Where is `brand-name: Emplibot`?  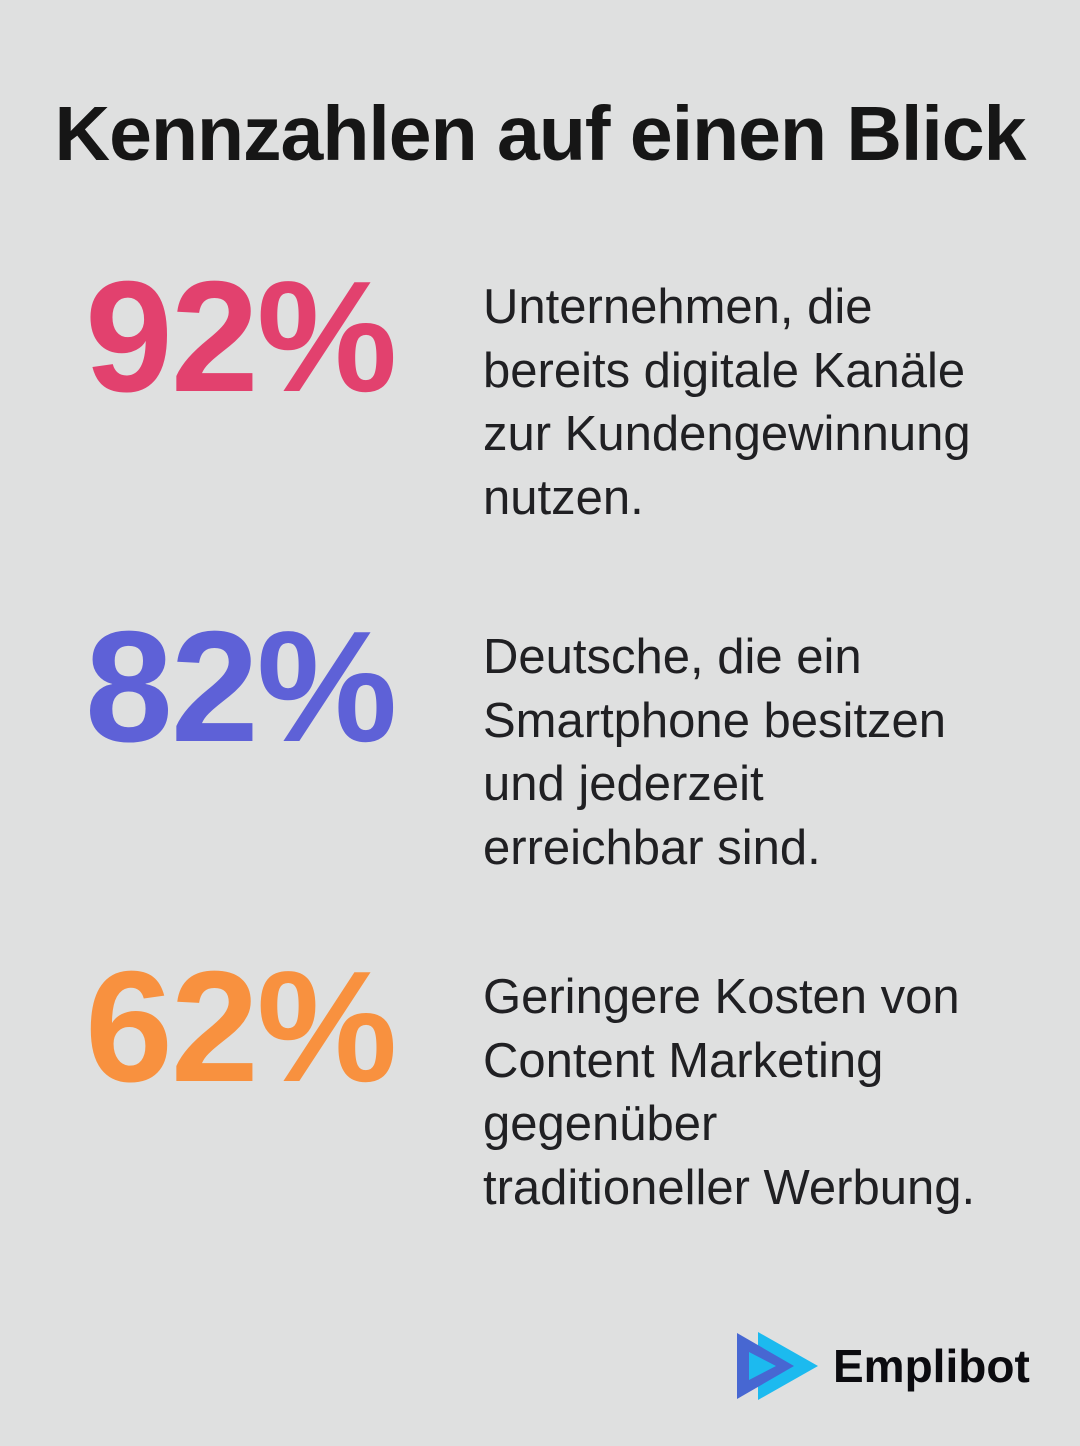 brand-name: Emplibot is located at coordinates (931, 1366).